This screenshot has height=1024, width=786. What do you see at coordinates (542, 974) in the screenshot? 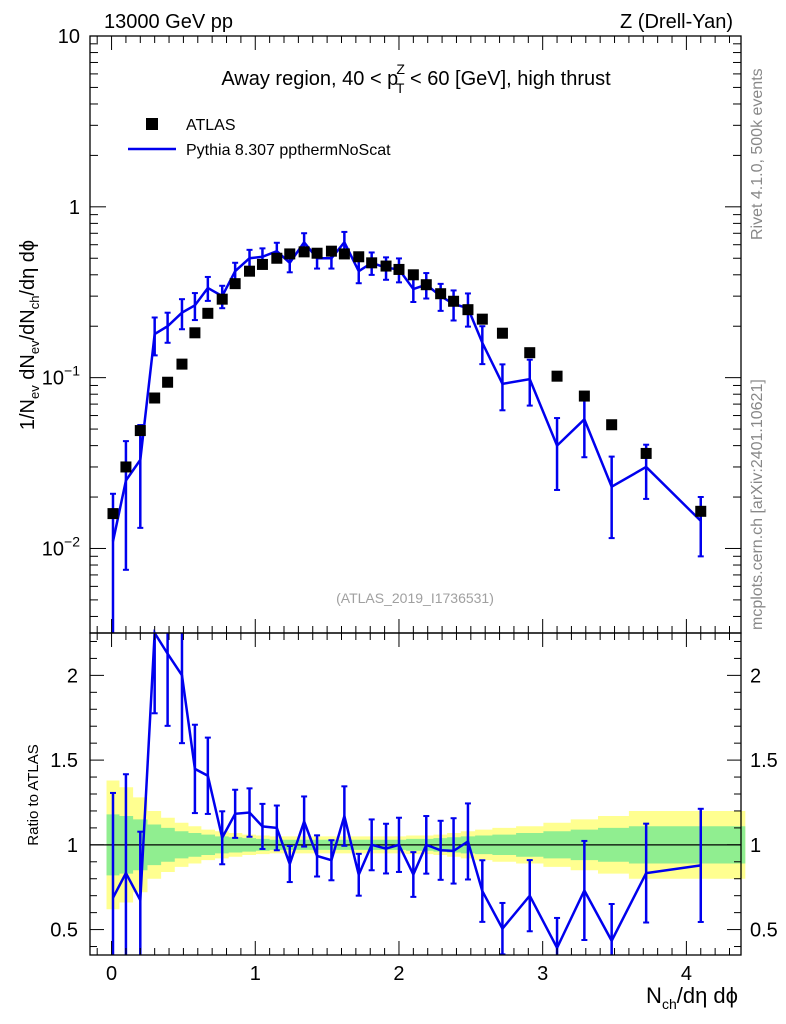
I see `x-tick-label: 3` at bounding box center [542, 974].